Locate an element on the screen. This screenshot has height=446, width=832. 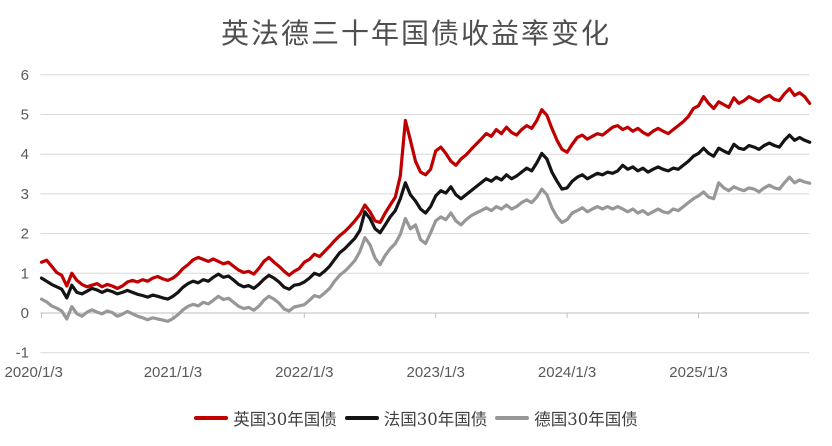
chart-title: 英法德三十年国债收益率变化 is located at coordinates (415, 33).